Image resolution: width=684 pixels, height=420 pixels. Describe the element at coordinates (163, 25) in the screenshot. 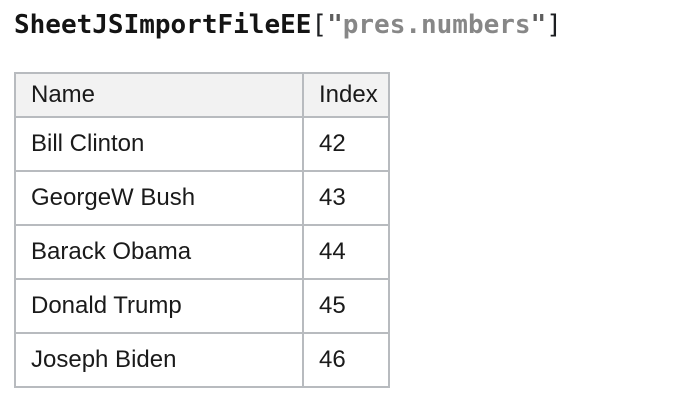

I see `variable-name: SheetJSImportFileEE` at that location.